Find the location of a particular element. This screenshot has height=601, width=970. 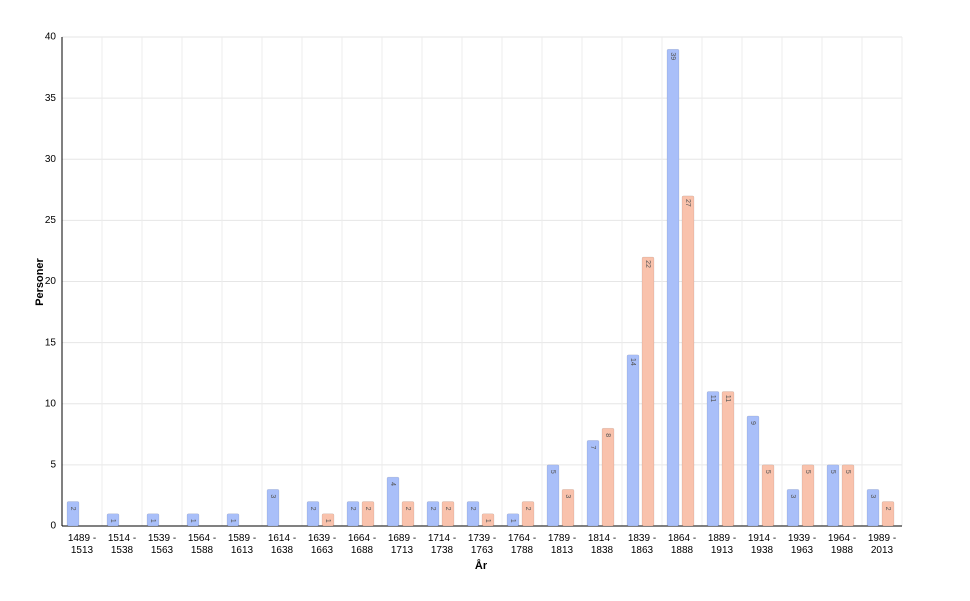

data-label: 39 is located at coordinates (672, 56).